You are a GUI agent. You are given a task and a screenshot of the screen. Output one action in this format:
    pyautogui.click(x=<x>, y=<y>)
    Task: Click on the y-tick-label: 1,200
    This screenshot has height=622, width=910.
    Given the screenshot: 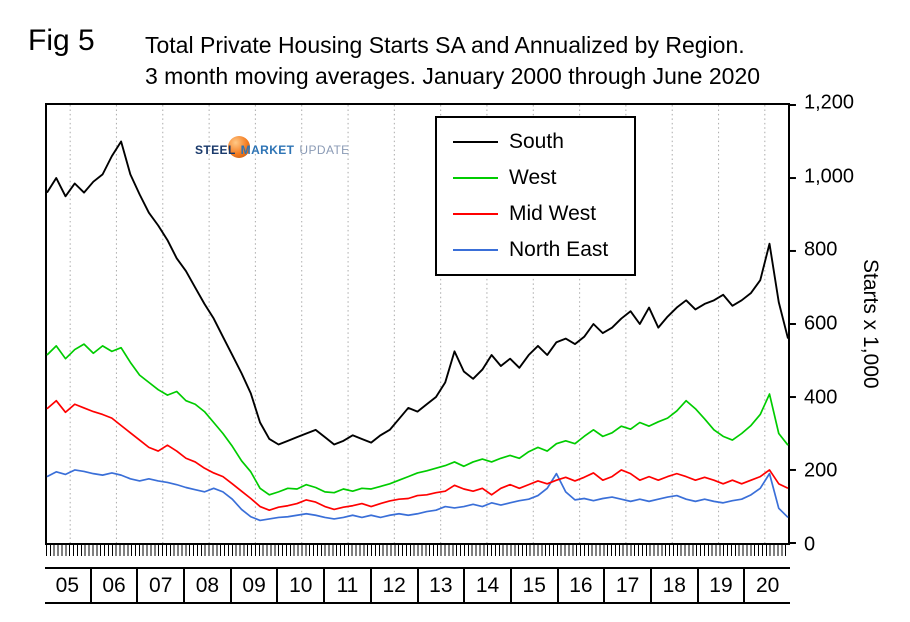 What is the action you would take?
    pyautogui.click(x=829, y=102)
    